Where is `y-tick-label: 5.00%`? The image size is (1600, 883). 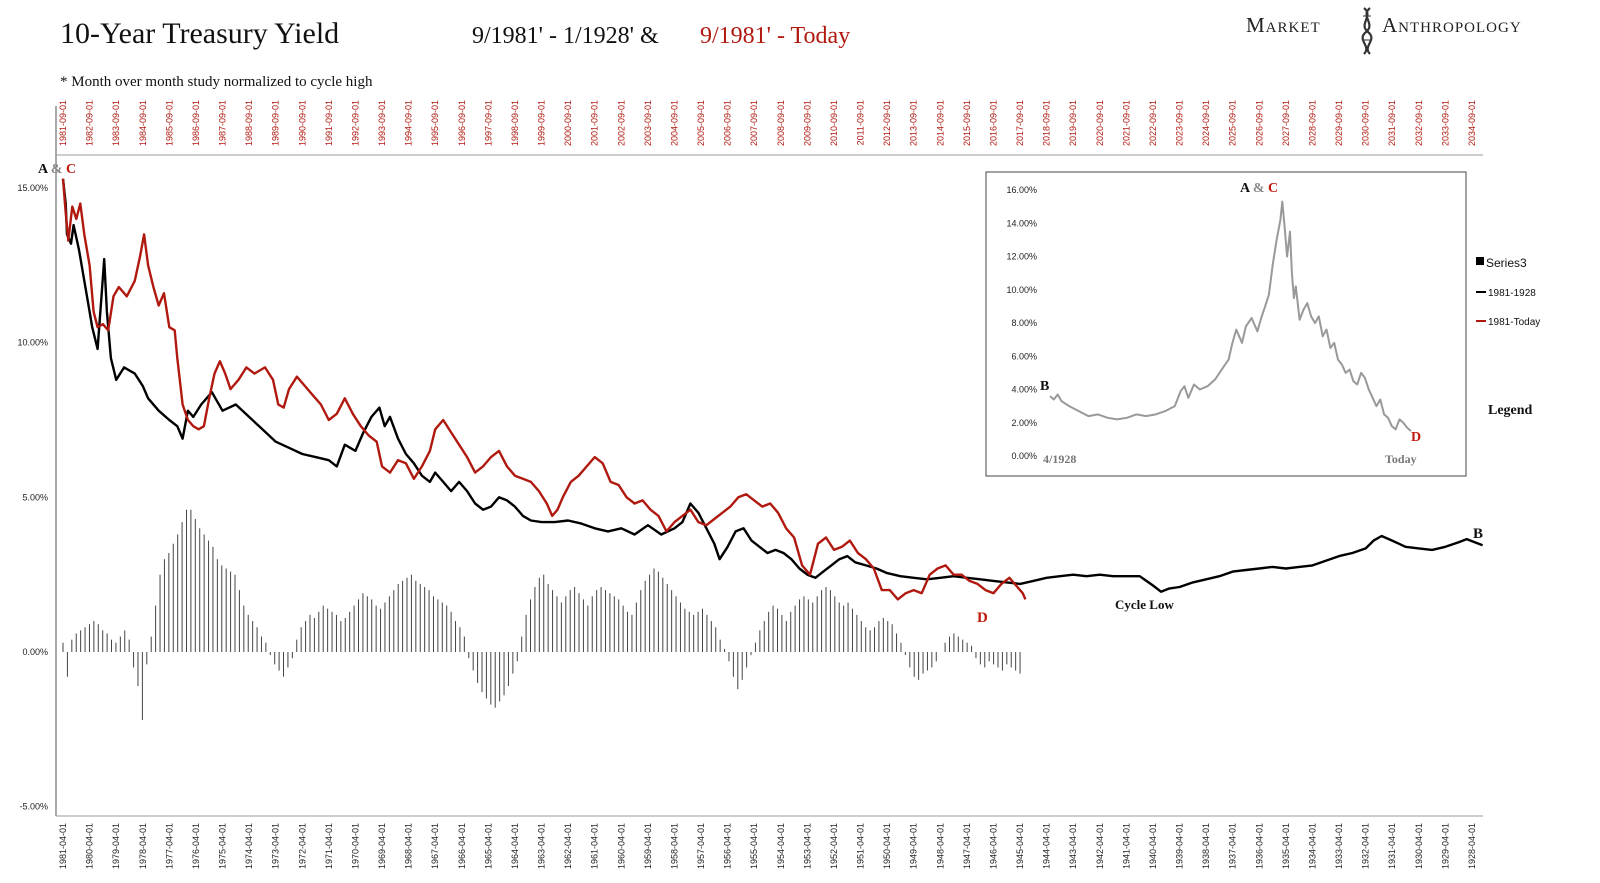
y-tick-label: 5.00% is located at coordinates (35, 497).